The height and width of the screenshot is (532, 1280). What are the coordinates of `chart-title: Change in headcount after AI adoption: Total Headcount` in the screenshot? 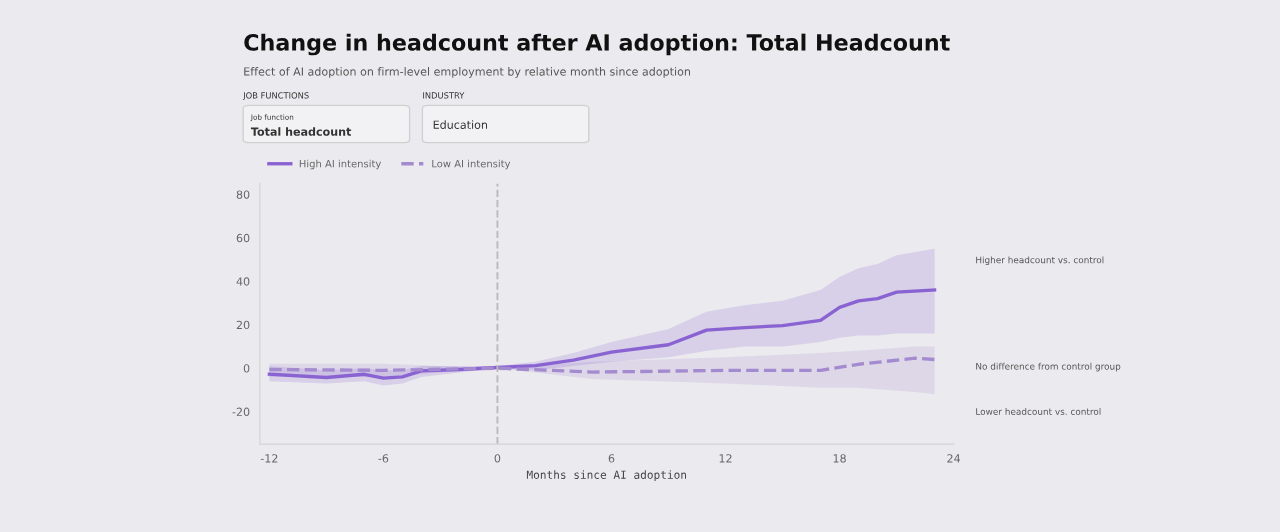 It's located at (597, 44).